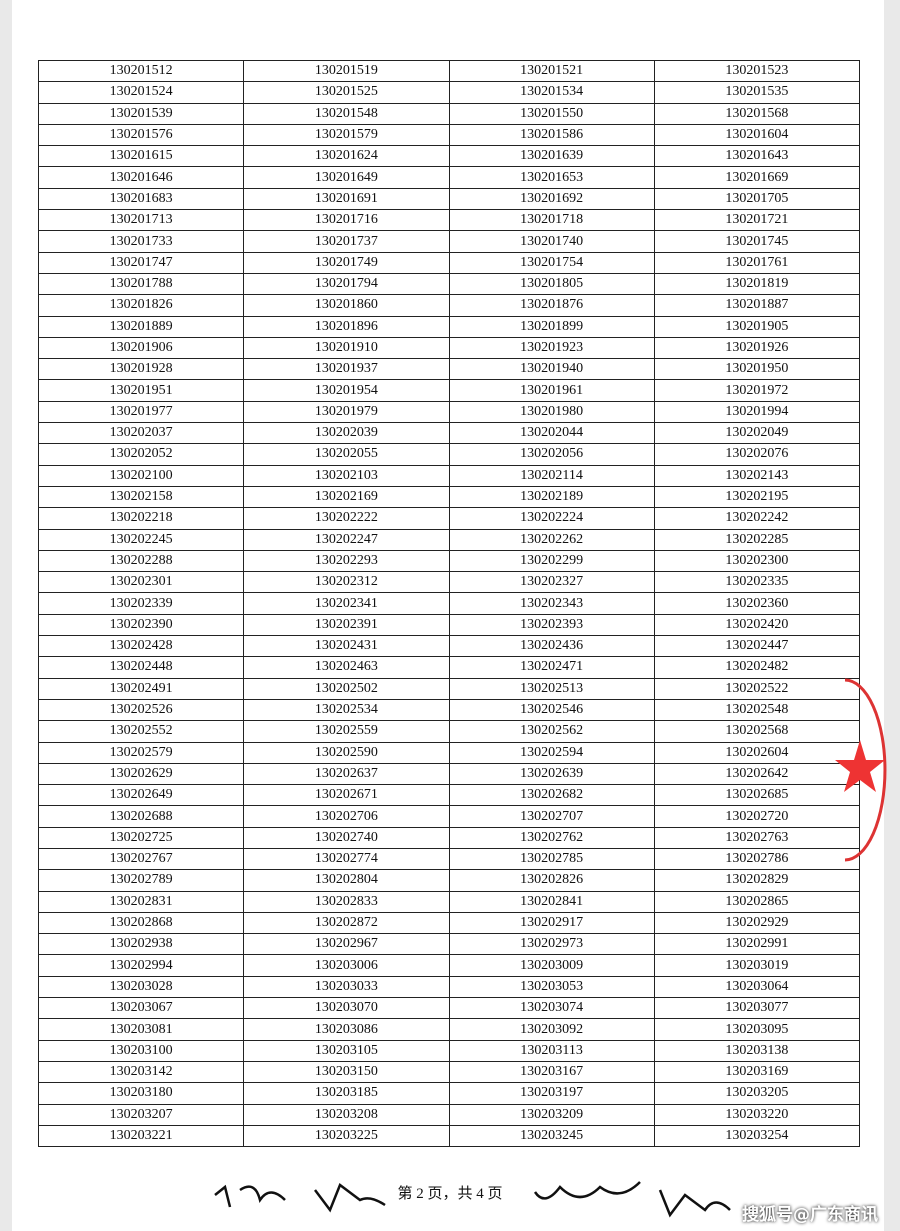 The height and width of the screenshot is (1231, 900). What do you see at coordinates (449, 1093) in the screenshot?
I see `table-row: 130203180 130203185 130203197 130203205` at bounding box center [449, 1093].